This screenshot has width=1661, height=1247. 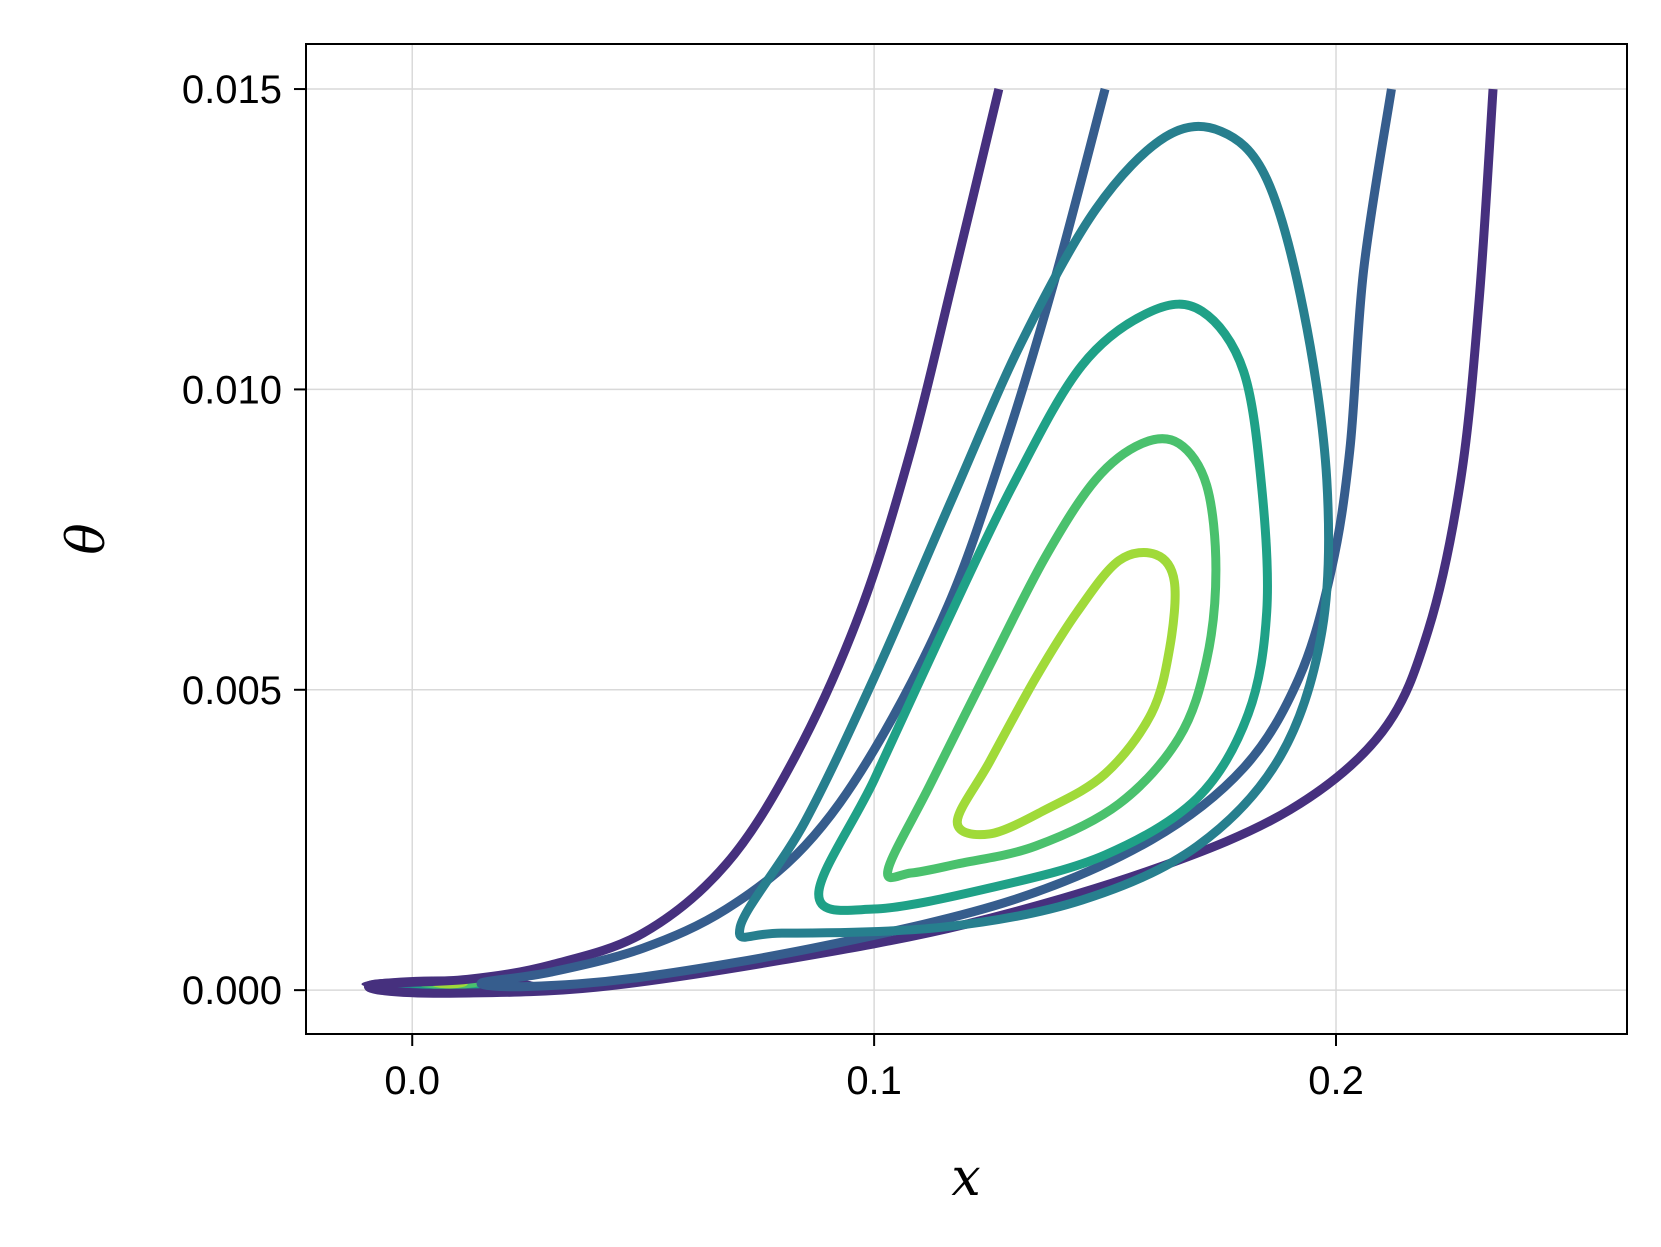 I want to click on x-axis-ticks: 0.0 0.1 0.2, so click(x=874, y=1068).